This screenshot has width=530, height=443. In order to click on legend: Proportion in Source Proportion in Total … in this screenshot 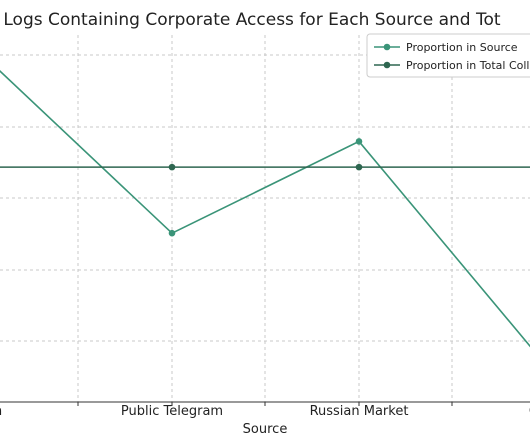, I will do `click(448, 55)`.